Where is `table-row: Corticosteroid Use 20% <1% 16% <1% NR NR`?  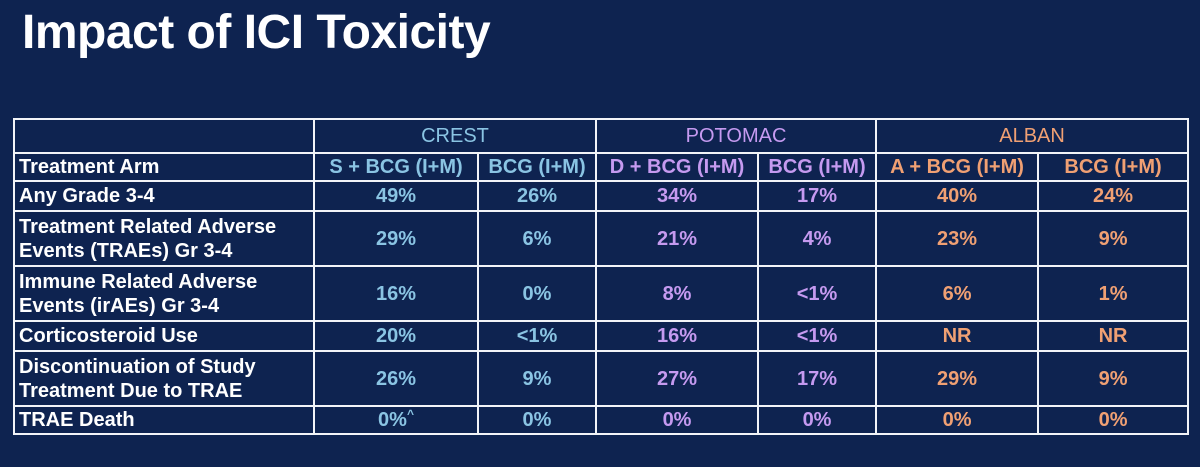
table-row: Corticosteroid Use 20% <1% 16% <1% NR NR is located at coordinates (601, 336).